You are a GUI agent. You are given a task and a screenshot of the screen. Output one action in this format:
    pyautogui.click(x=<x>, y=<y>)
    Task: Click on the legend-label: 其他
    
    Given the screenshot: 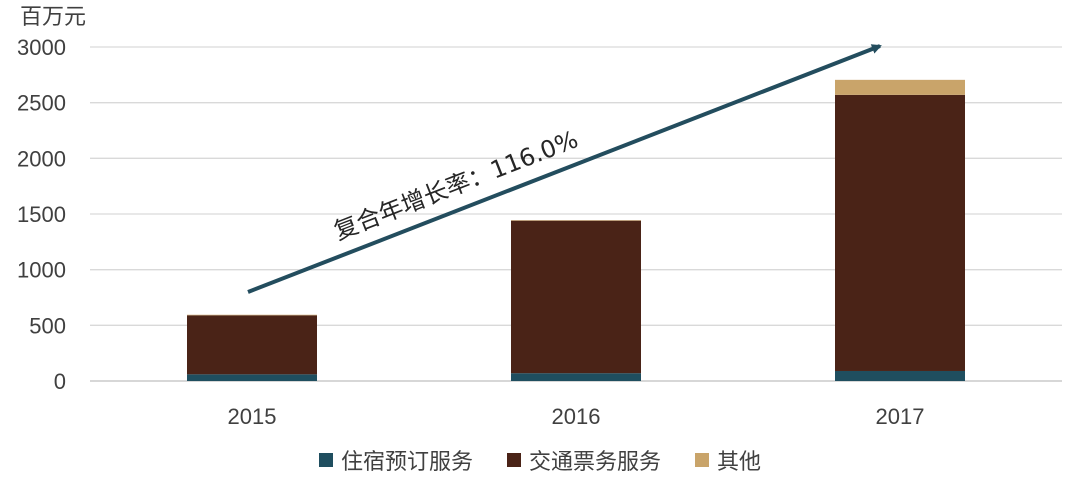 What is the action you would take?
    pyautogui.click(x=739, y=462)
    